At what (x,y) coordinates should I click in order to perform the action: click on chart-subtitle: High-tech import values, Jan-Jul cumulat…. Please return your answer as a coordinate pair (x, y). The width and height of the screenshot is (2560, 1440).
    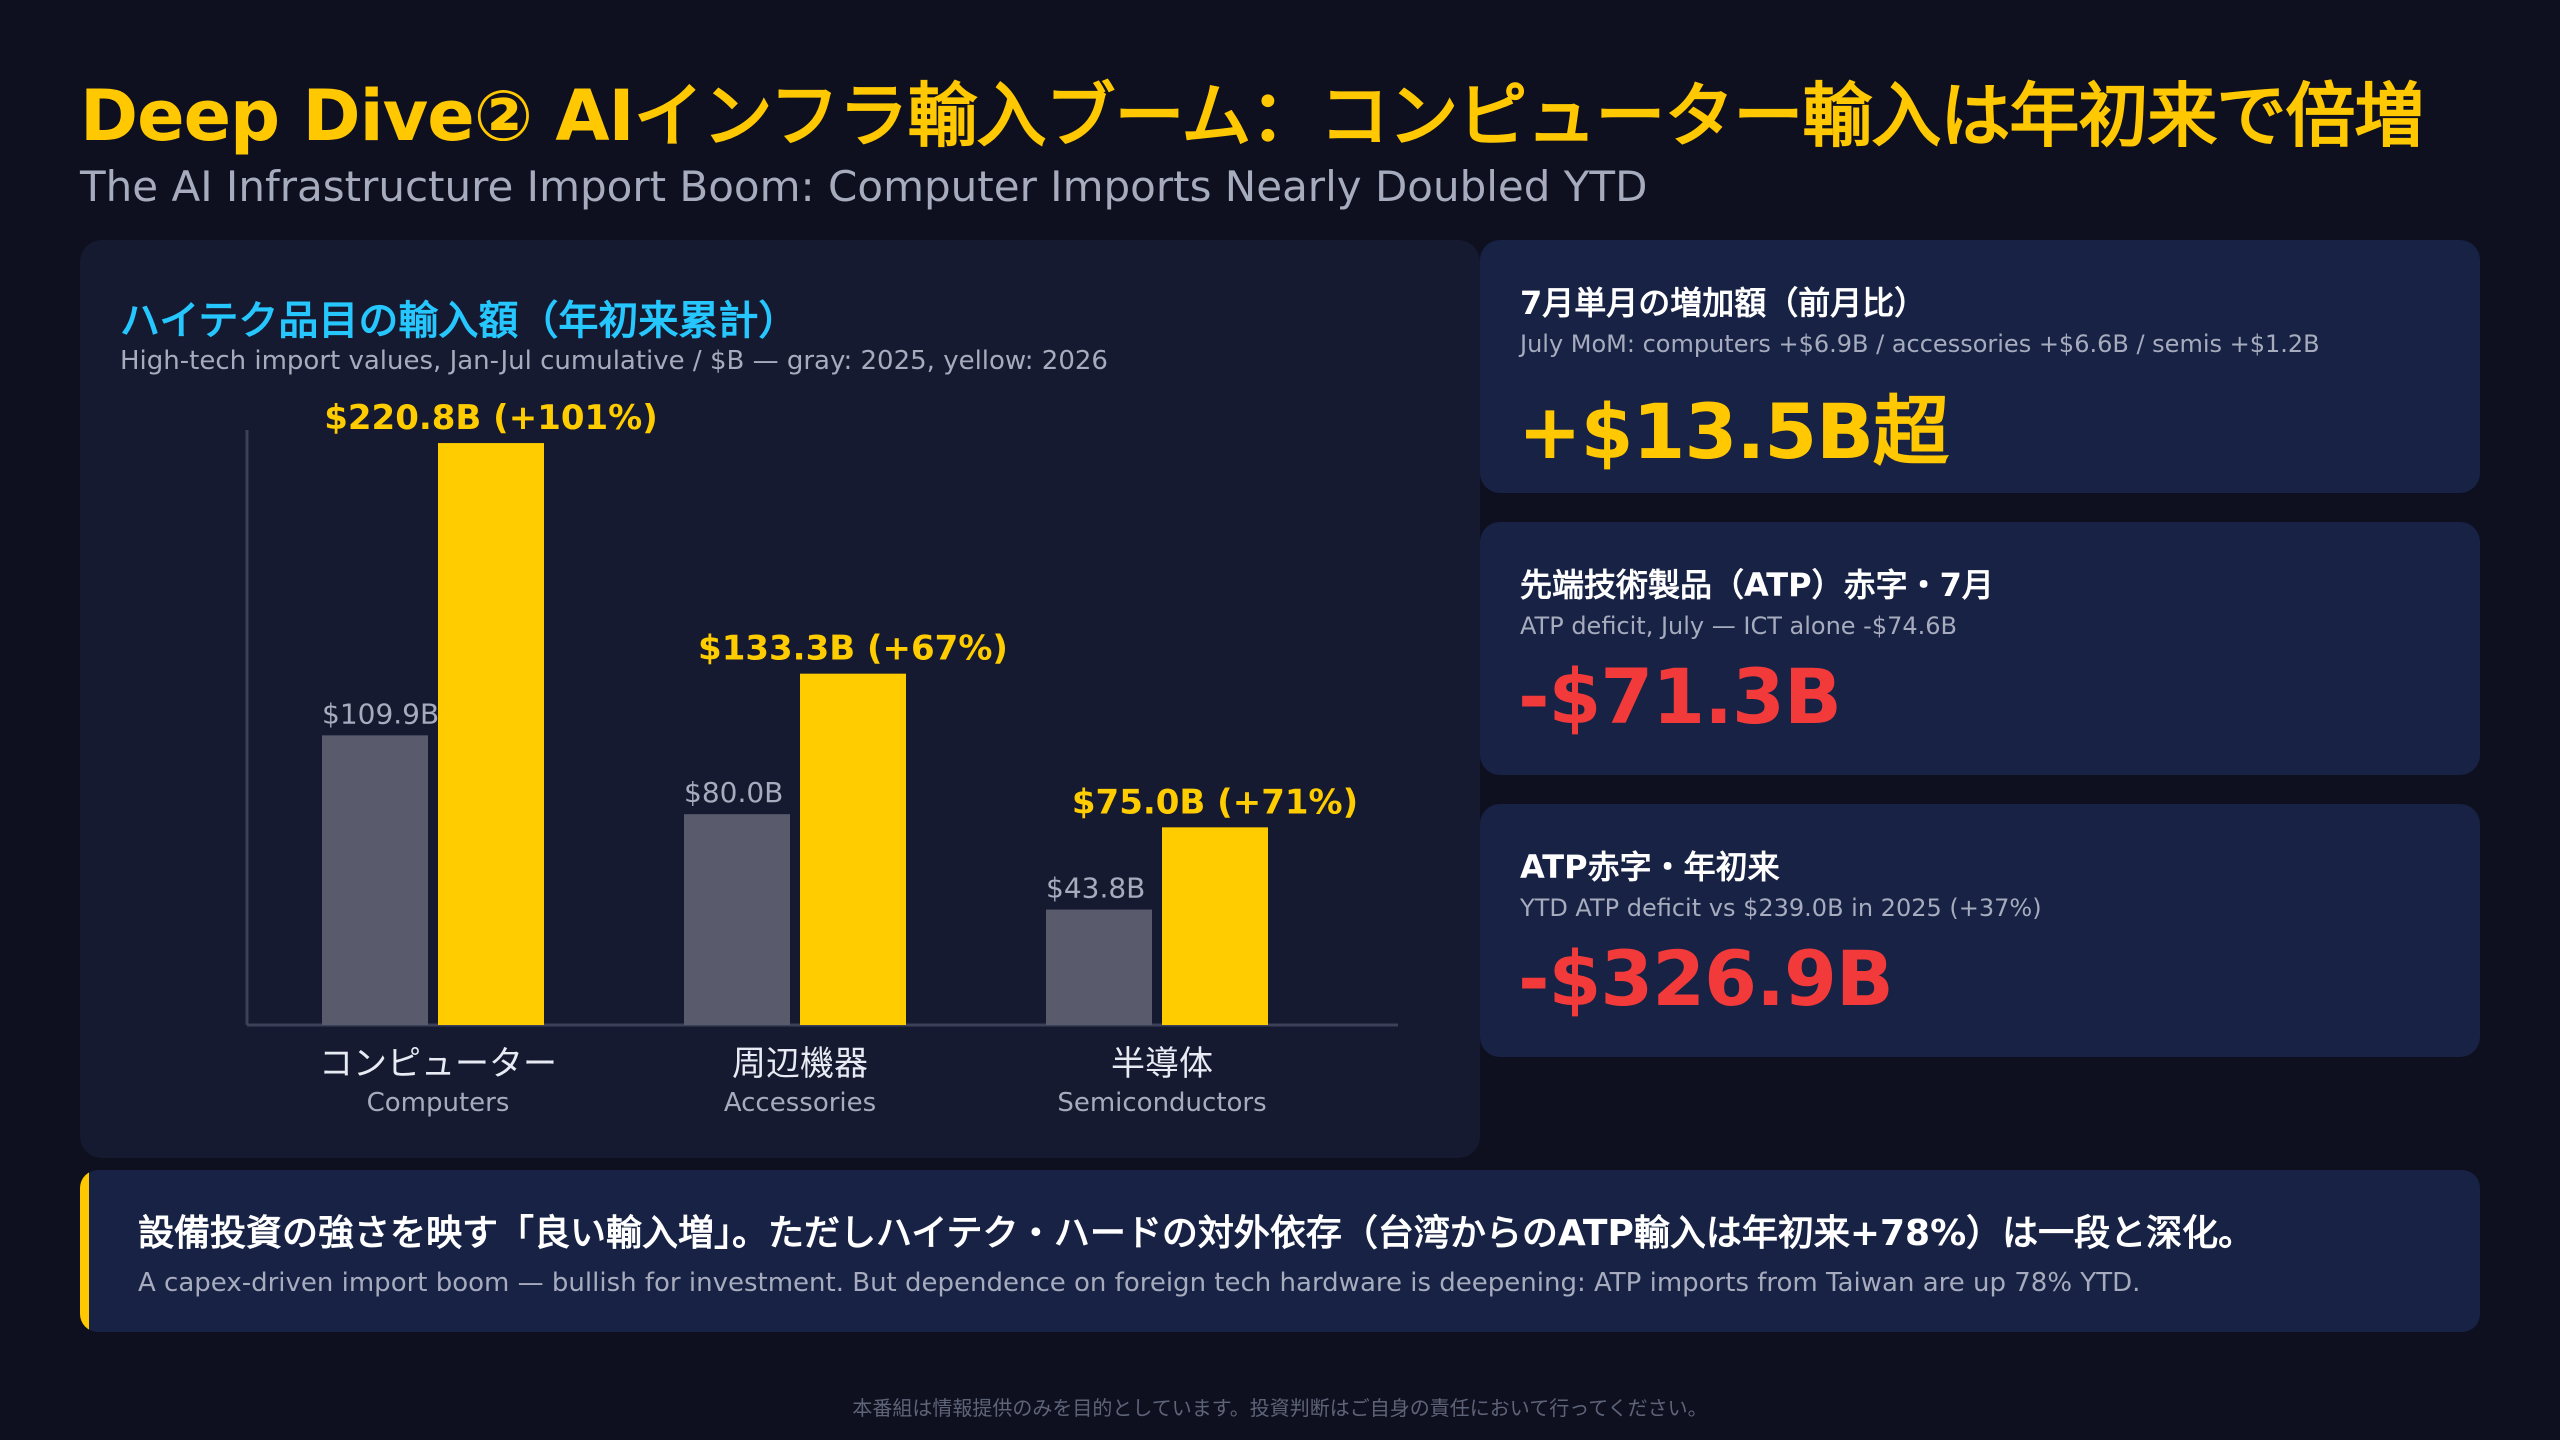
    Looking at the image, I should click on (614, 361).